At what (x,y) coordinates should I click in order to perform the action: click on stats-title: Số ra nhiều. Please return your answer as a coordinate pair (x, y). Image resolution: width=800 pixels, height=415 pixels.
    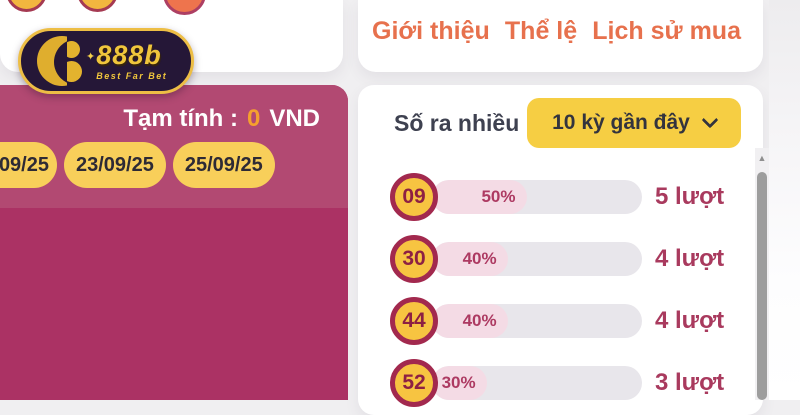
    Looking at the image, I should click on (457, 122).